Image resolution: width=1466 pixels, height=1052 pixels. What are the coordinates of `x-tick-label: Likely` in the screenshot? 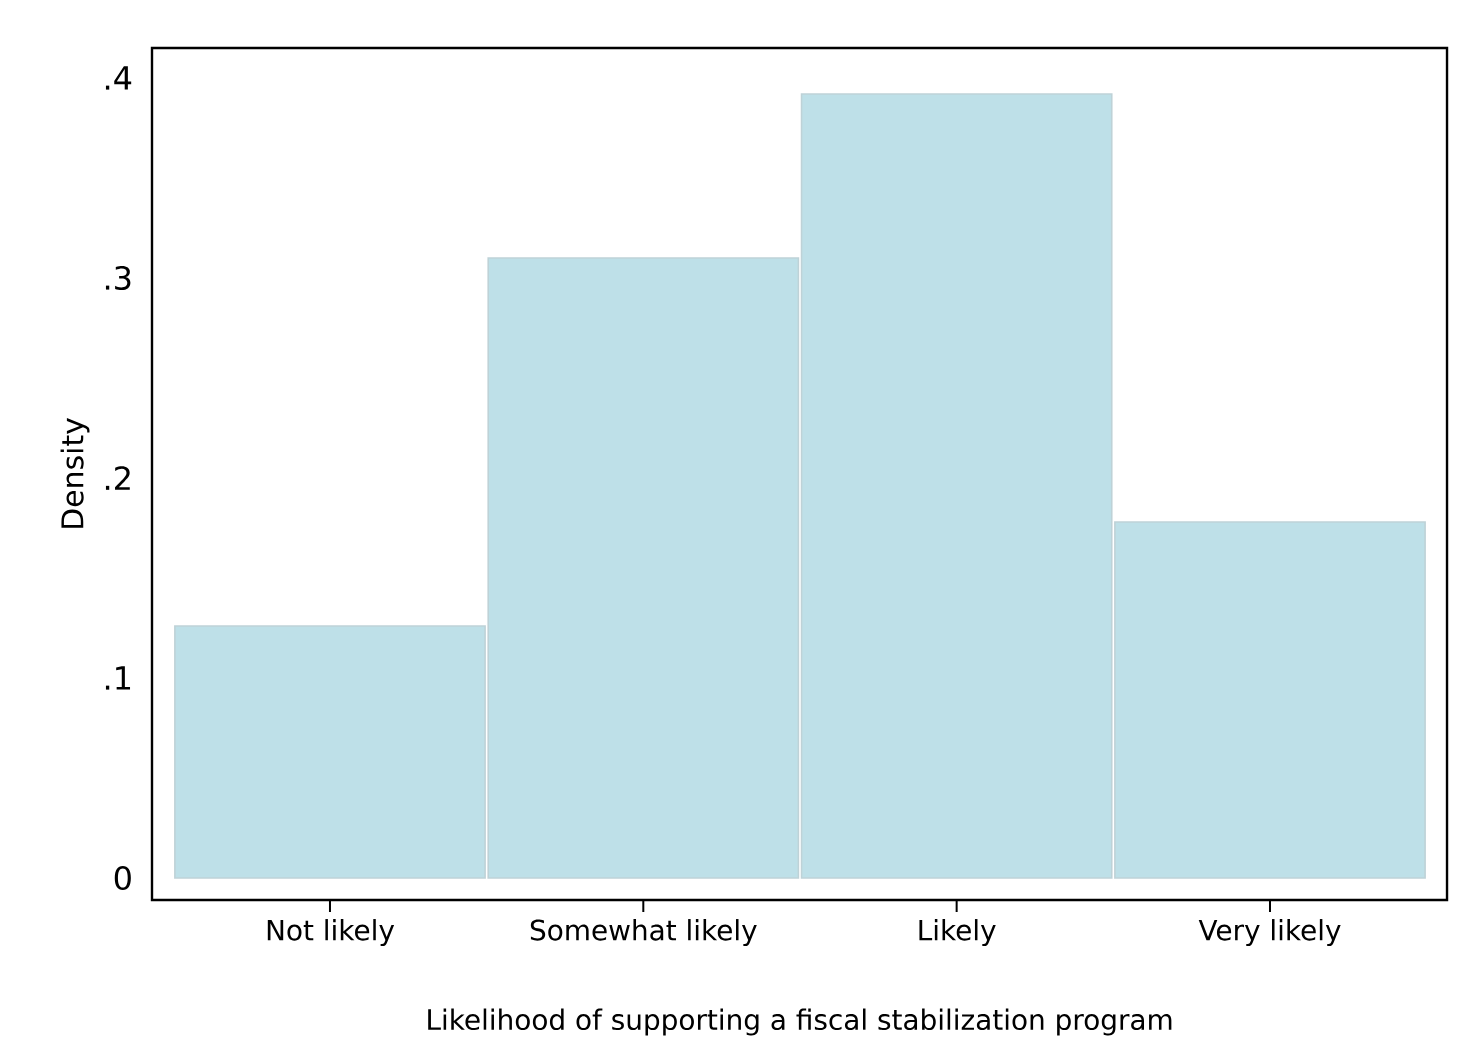 It's located at (957, 933).